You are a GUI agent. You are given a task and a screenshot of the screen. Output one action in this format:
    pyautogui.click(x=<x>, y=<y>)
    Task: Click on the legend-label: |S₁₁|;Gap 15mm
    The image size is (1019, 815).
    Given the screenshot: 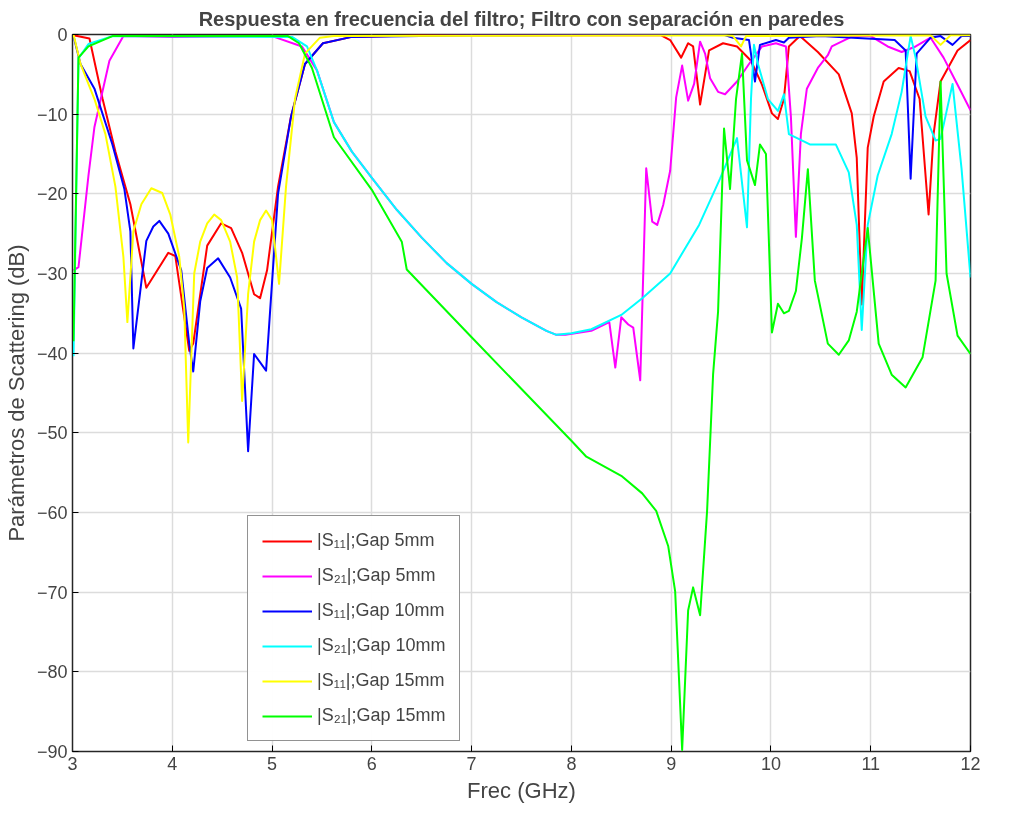 What is the action you would take?
    pyautogui.click(x=381, y=680)
    